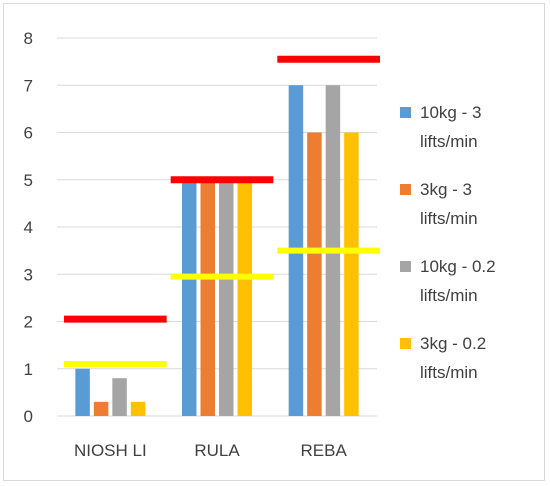 The width and height of the screenshot is (550, 486). Describe the element at coordinates (28, 85) in the screenshot. I see `y-tick-label: 7` at that location.